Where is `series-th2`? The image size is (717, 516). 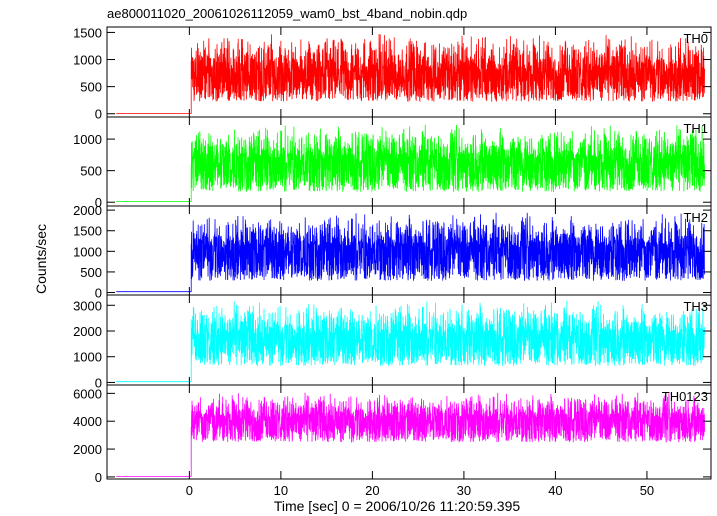
series-th2 is located at coordinates (410, 252).